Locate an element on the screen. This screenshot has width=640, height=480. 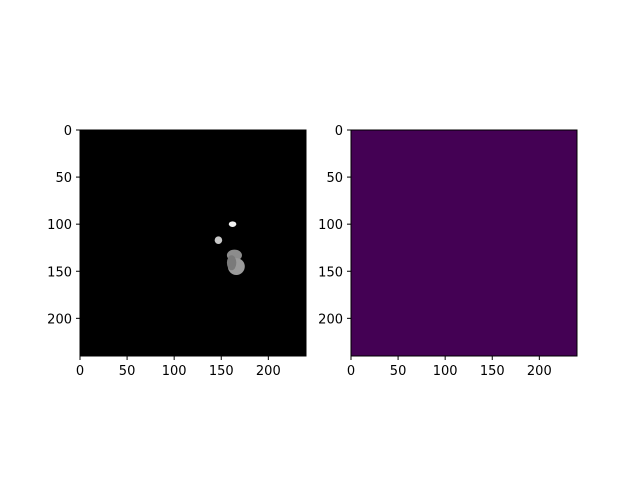
image-content is located at coordinates (229, 248).